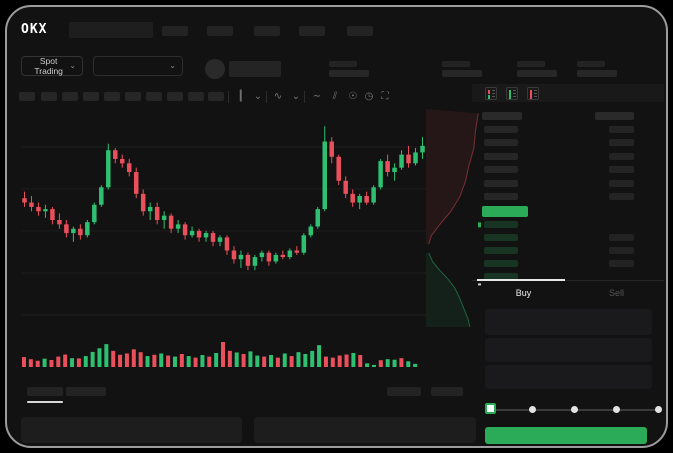 This screenshot has height=453, width=673. What do you see at coordinates (45, 391) in the screenshot?
I see `bottom-tab-active` at bounding box center [45, 391].